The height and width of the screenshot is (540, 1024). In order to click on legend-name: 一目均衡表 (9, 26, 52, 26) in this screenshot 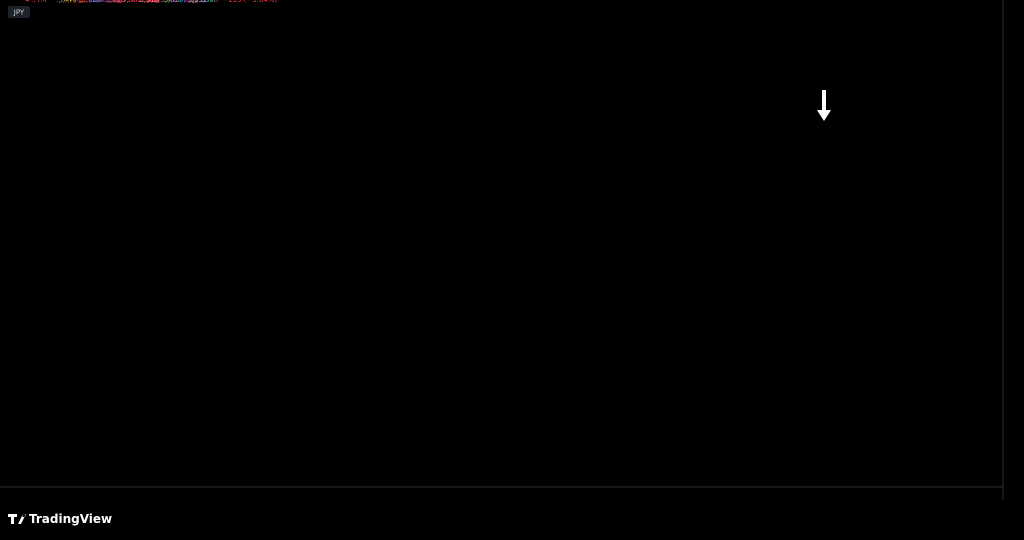, I will do `click(43, 2)`.